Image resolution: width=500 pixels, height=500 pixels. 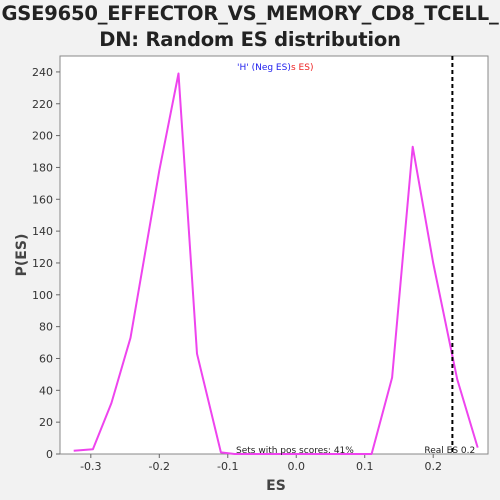 What do you see at coordinates (46, 390) in the screenshot?
I see `y-tick-label: 40` at bounding box center [46, 390].